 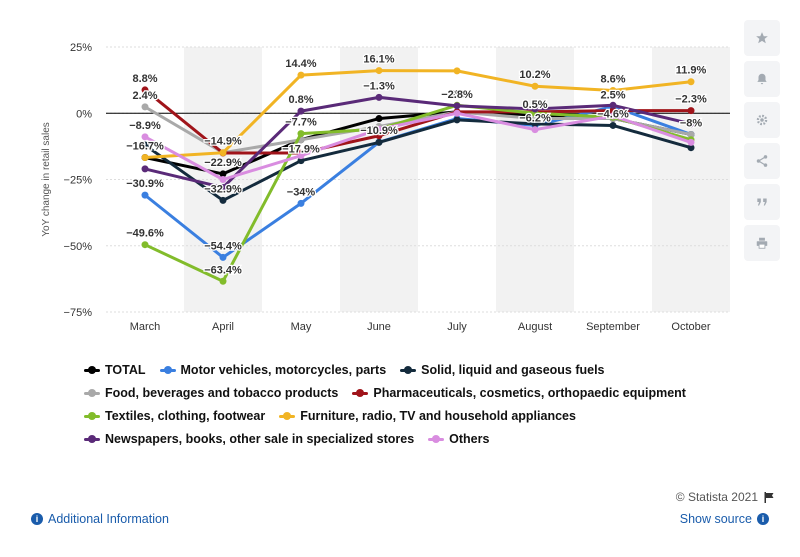 I want to click on legend-label: Food, beverages and tobacco products, so click(x=222, y=392).